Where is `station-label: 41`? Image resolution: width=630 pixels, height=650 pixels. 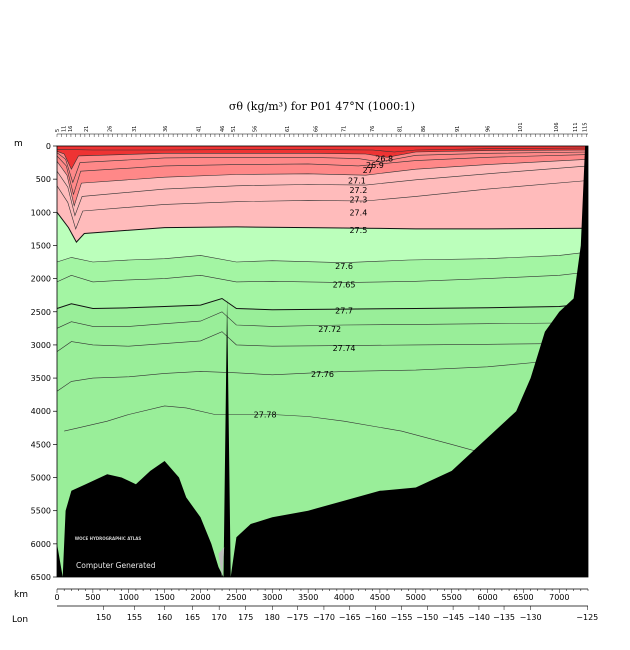 station-label: 41 is located at coordinates (200, 129).